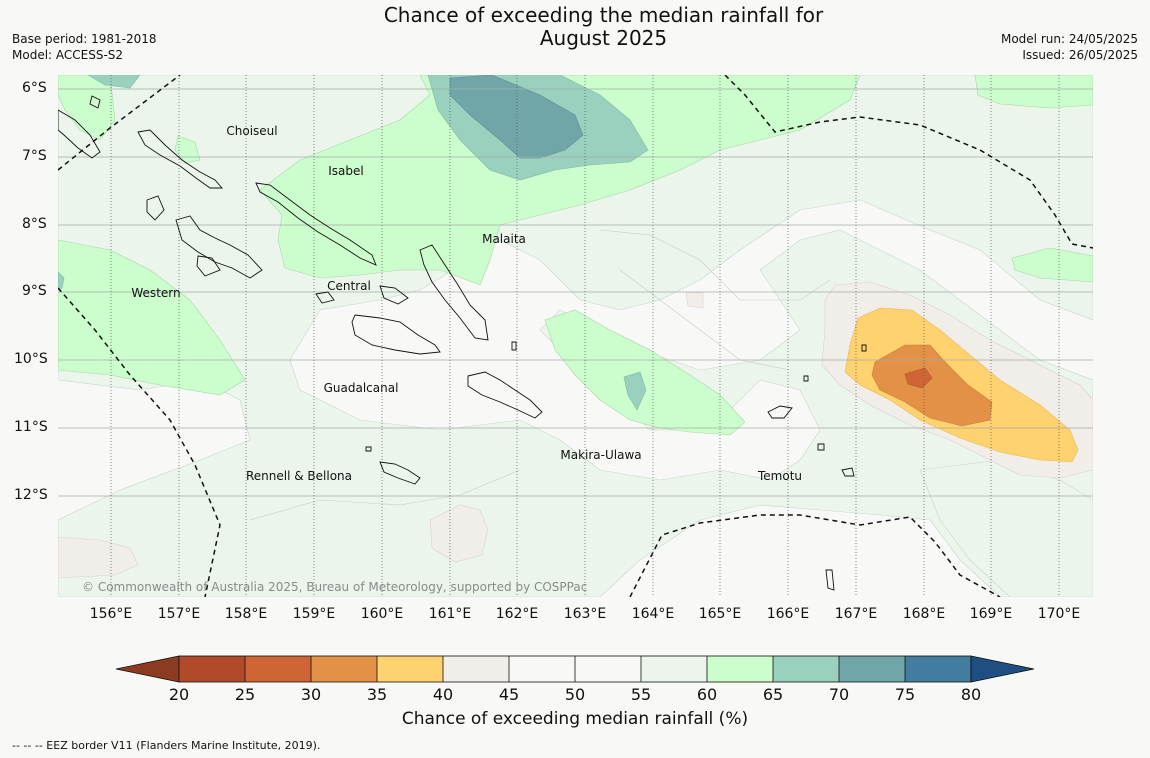 The image size is (1150, 758). What do you see at coordinates (179, 694) in the screenshot?
I see `colorbar-tick-20: 20` at bounding box center [179, 694].